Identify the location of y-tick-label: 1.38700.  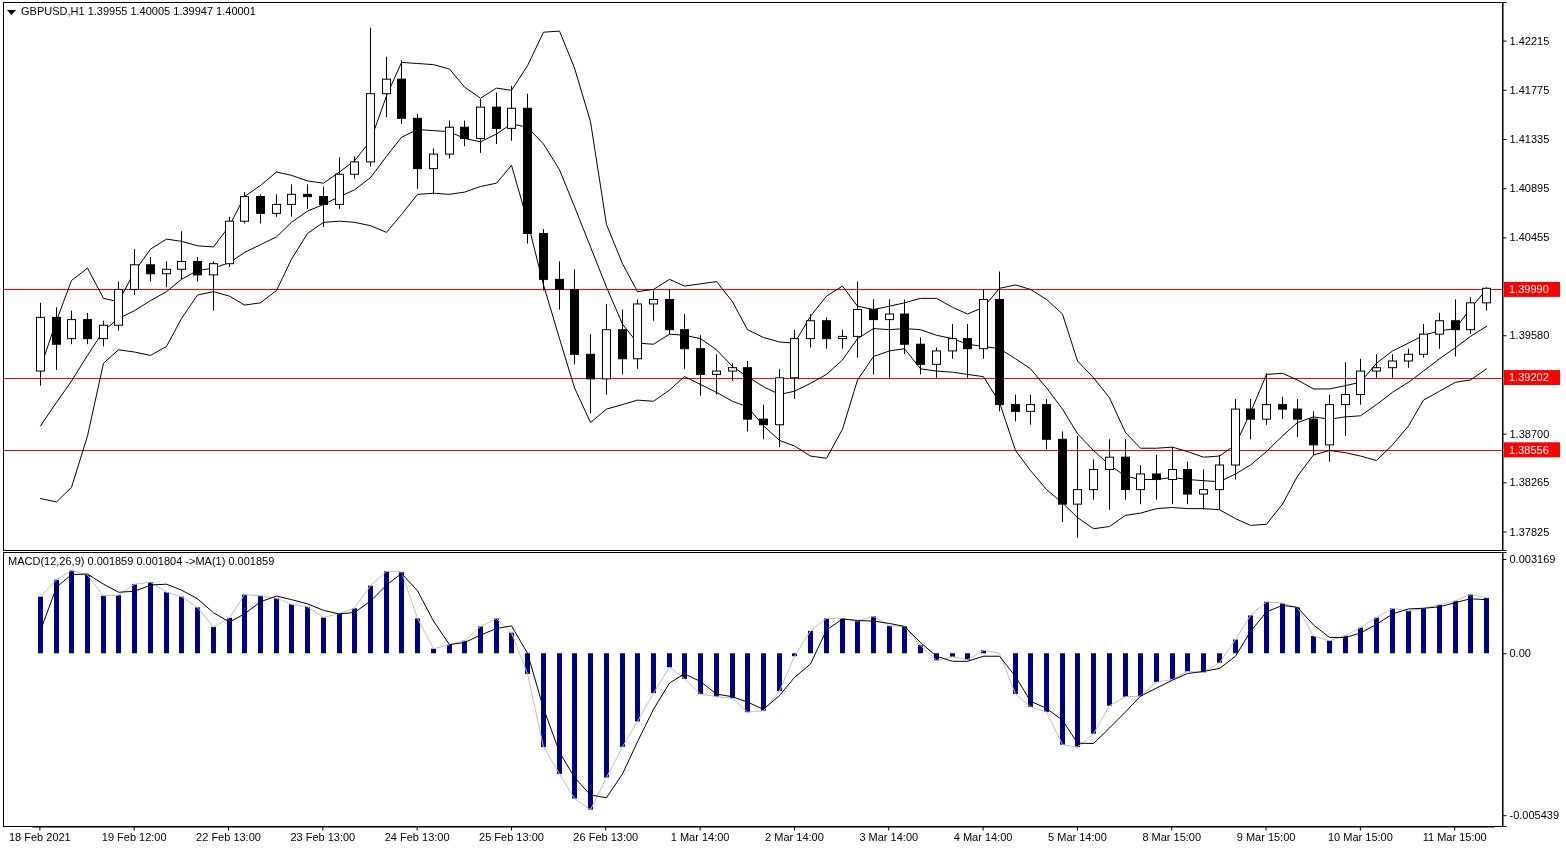
(1529, 433).